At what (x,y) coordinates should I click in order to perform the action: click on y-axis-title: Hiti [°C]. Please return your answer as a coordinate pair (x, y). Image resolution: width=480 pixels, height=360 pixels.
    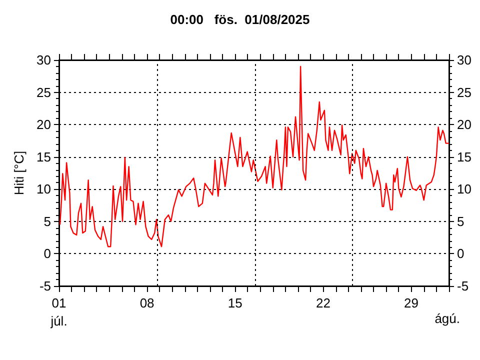
    Looking at the image, I should click on (19, 173).